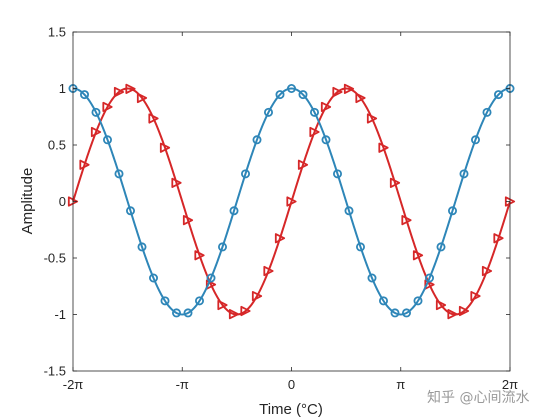 The width and height of the screenshot is (560, 420). I want to click on y-axis-label: Amplitude, so click(27, 201).